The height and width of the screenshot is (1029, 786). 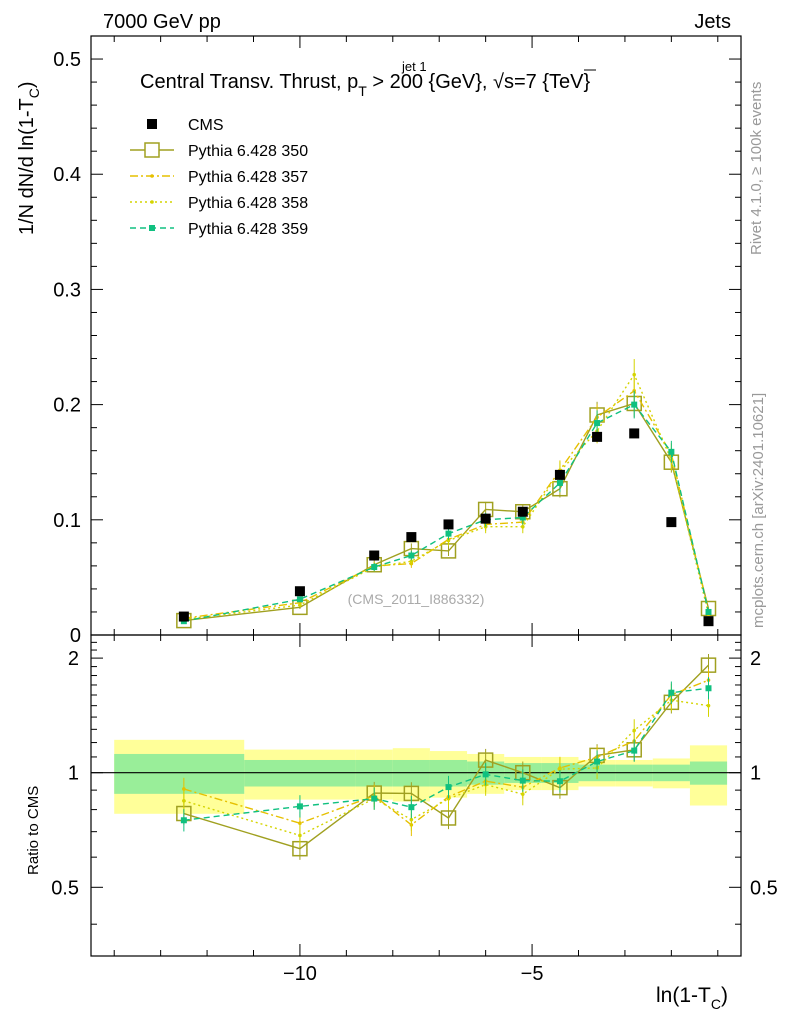 What do you see at coordinates (73, 659) in the screenshot?
I see `ratio-tick-label: 2` at bounding box center [73, 659].